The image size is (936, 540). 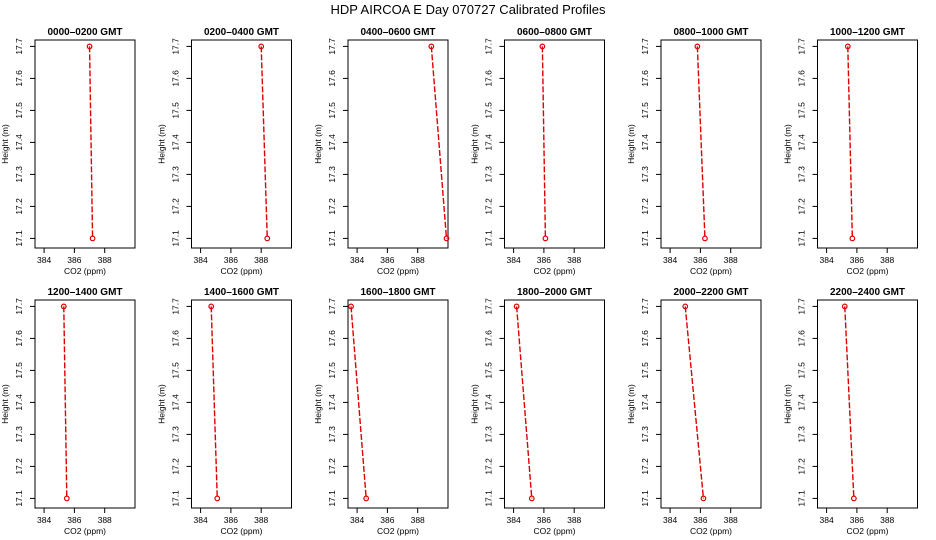 What do you see at coordinates (867, 292) in the screenshot?
I see `panel-title: 2200–2400 GMT` at bounding box center [867, 292].